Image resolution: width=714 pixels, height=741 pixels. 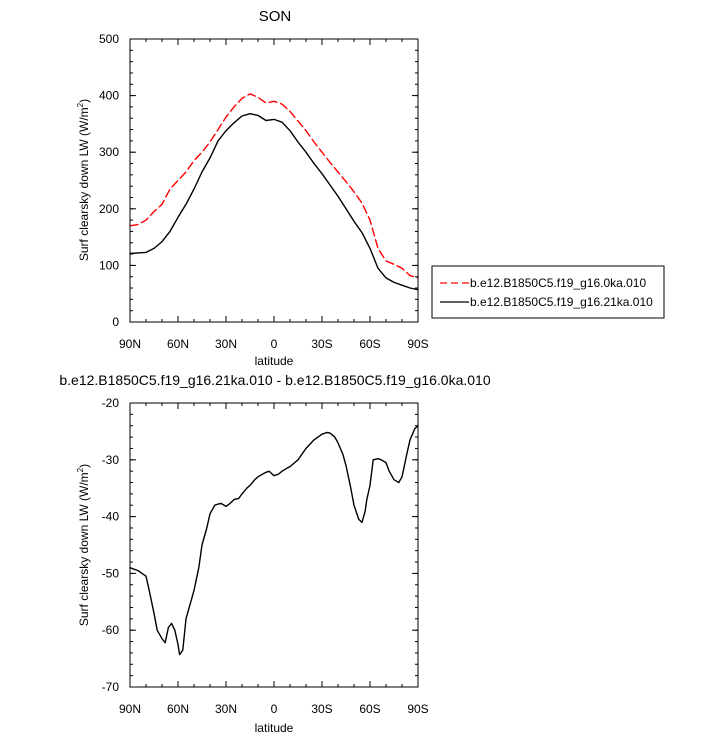 What do you see at coordinates (111, 517) in the screenshot?
I see `bottom-y-tick-label: -40` at bounding box center [111, 517].